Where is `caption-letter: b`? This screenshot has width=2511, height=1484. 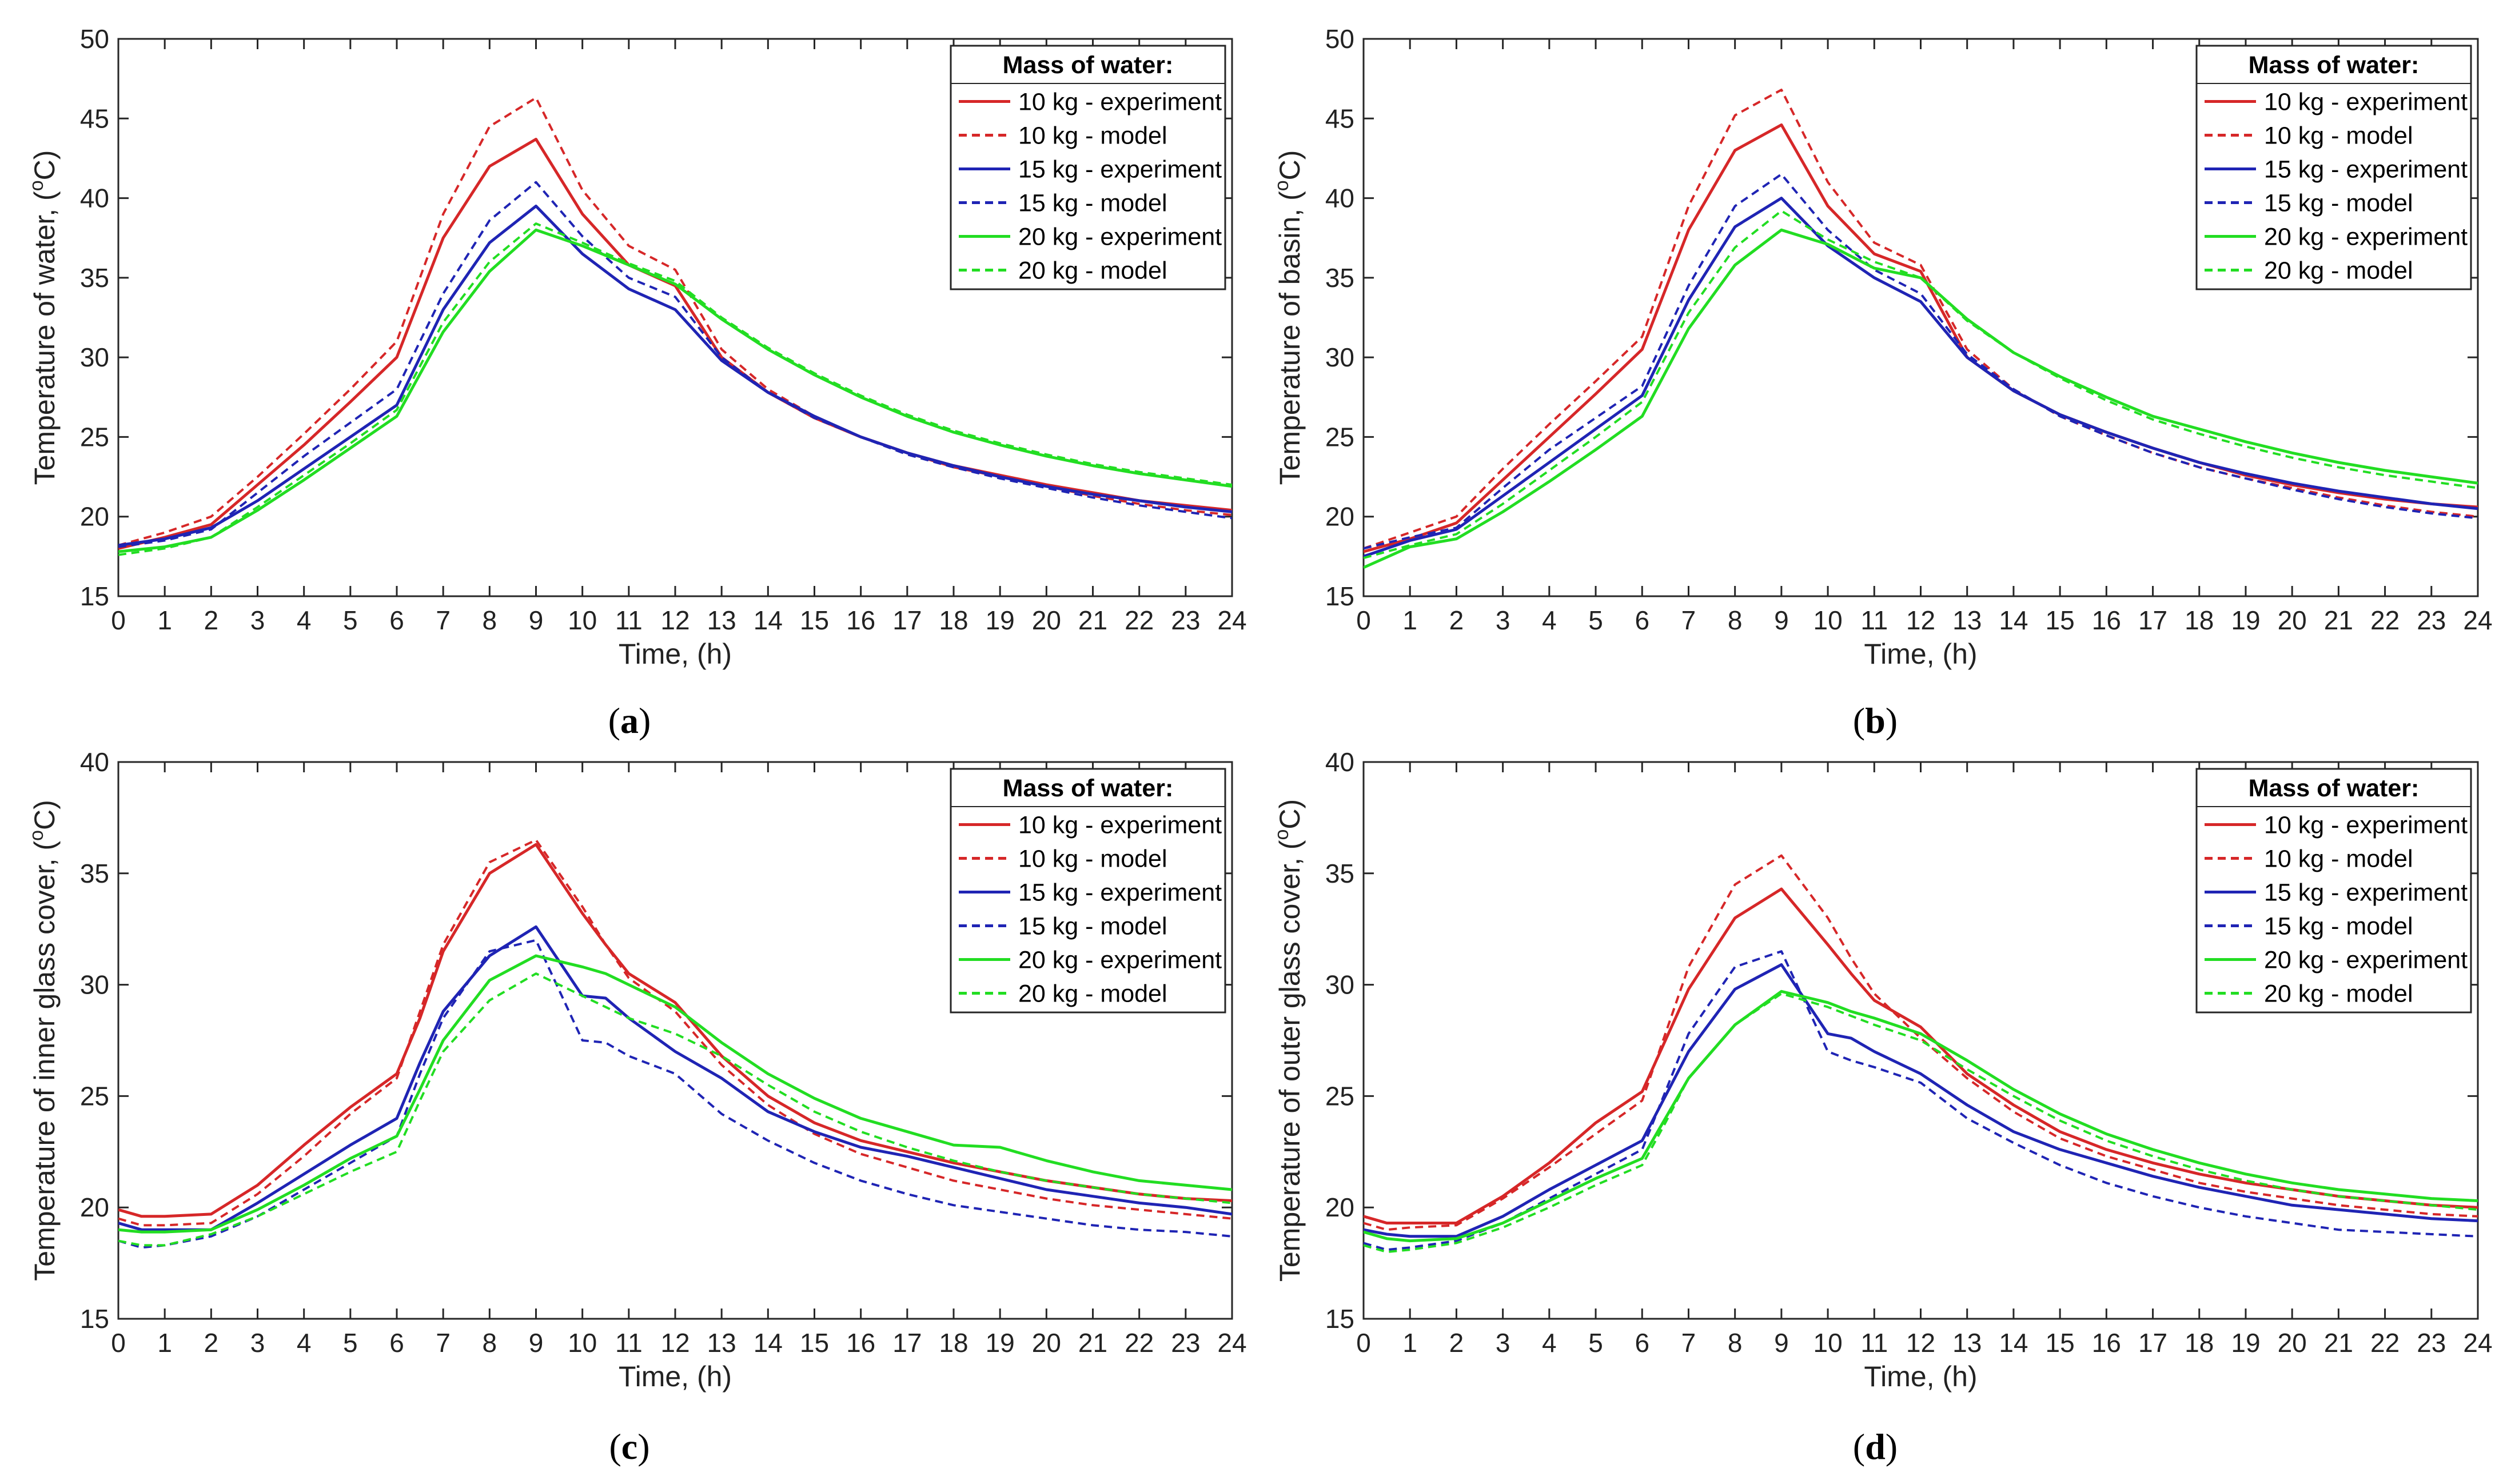 caption-letter: b is located at coordinates (1876, 720).